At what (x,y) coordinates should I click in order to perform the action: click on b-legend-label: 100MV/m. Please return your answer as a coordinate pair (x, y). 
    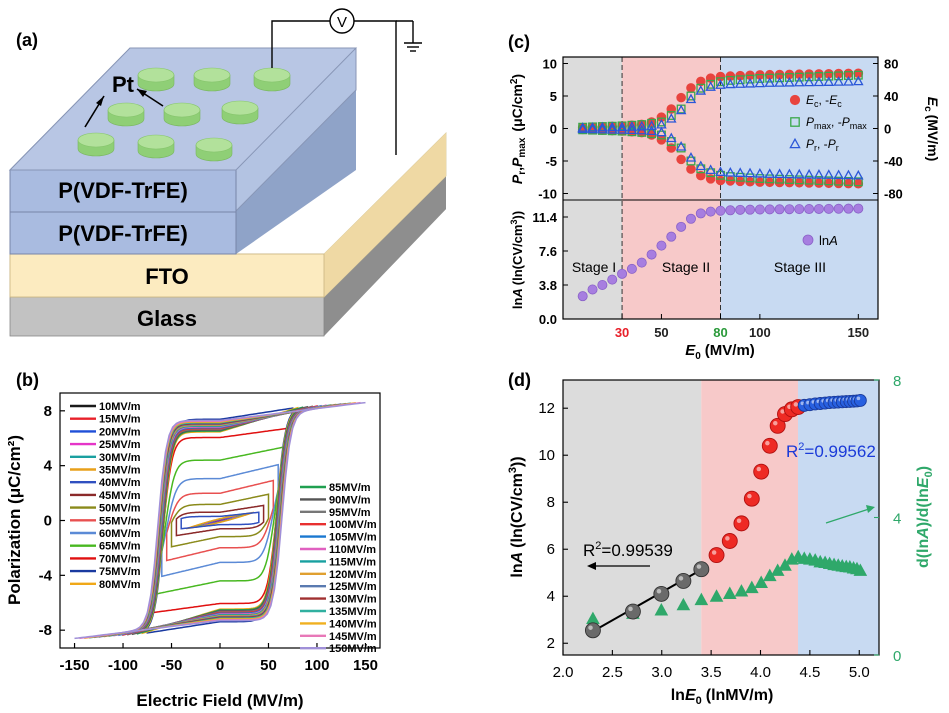
    Looking at the image, I should click on (353, 525).